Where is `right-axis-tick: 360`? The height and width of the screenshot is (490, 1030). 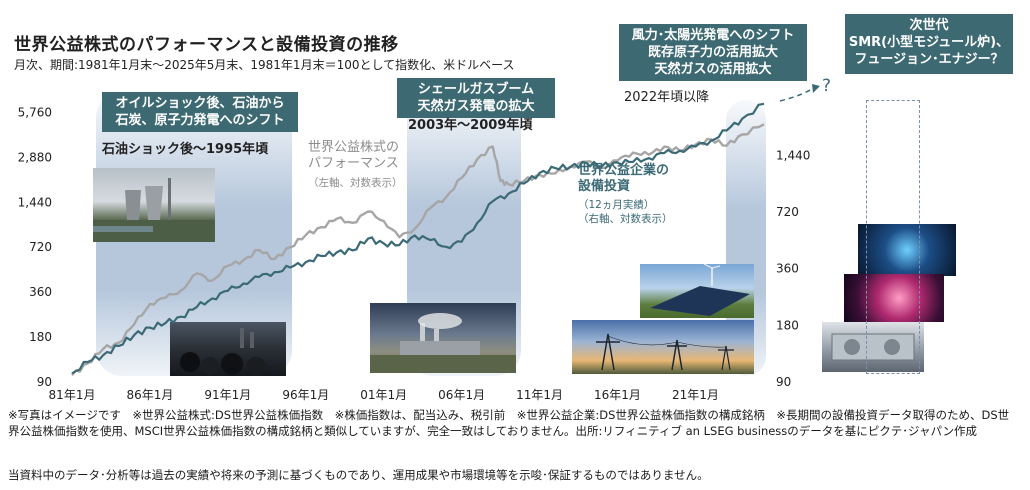 right-axis-tick: 360 is located at coordinates (787, 269).